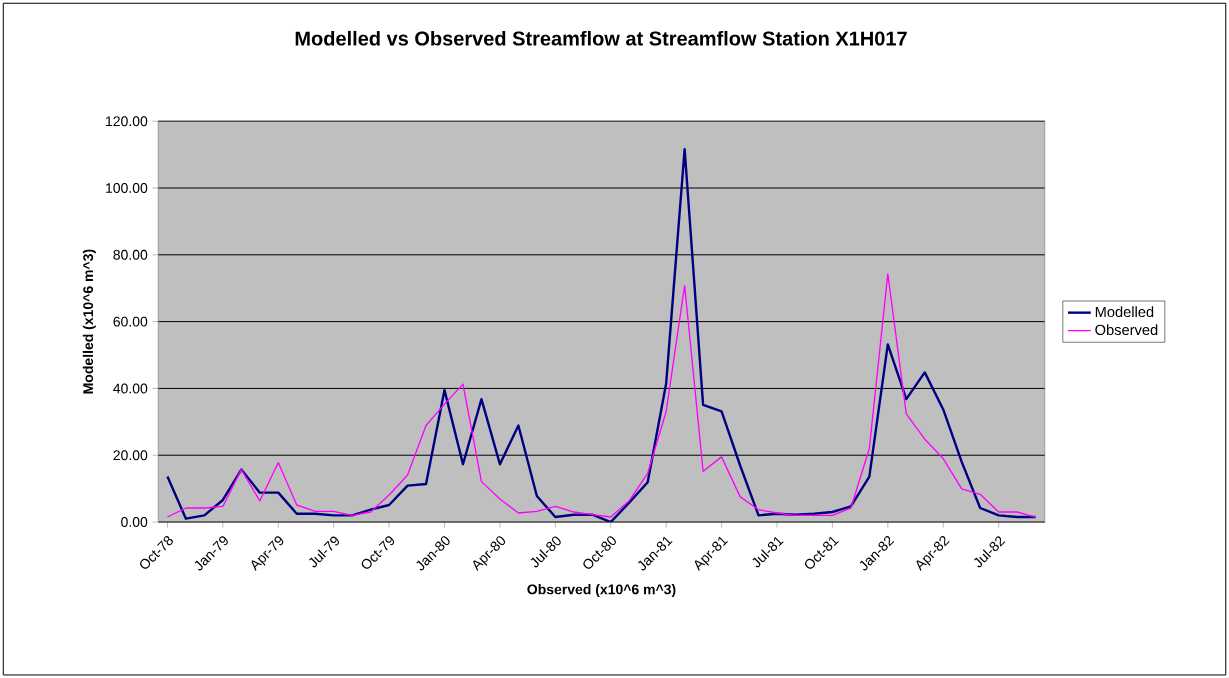 The image size is (1229, 678). I want to click on legend-label: Observed, so click(1126, 329).